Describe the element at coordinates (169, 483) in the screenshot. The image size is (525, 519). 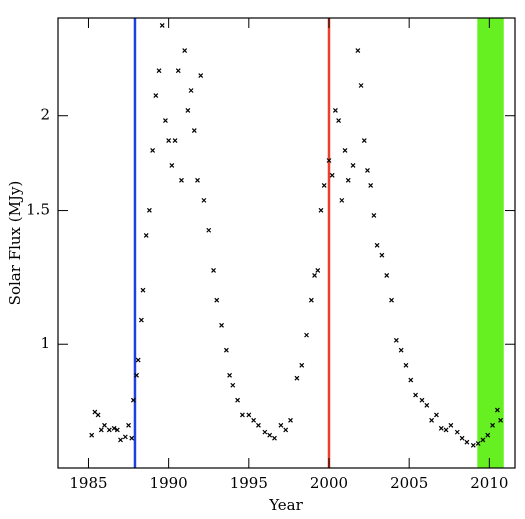
I see `x-tick-label: 1990` at that location.